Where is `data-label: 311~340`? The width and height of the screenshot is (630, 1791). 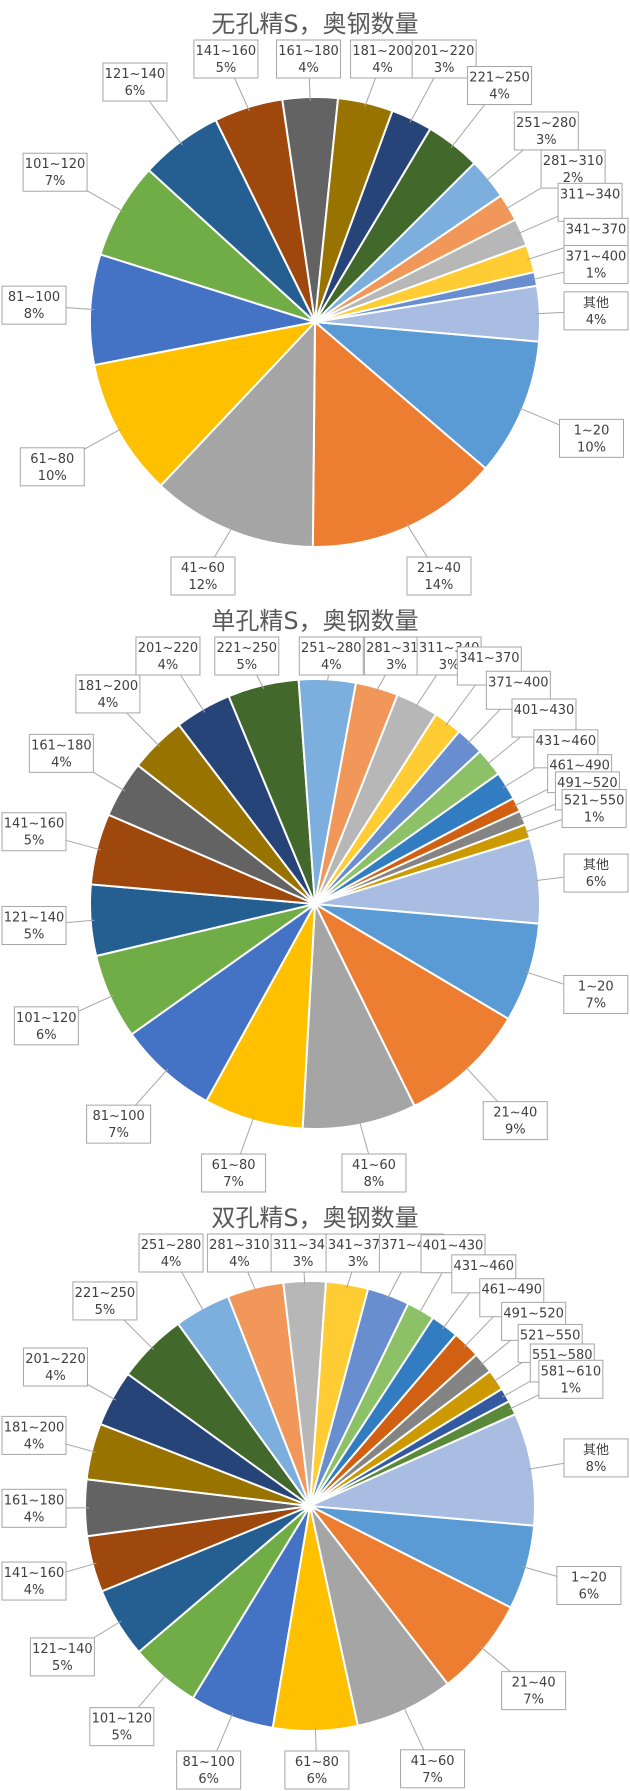 data-label: 311~340 is located at coordinates (590, 202).